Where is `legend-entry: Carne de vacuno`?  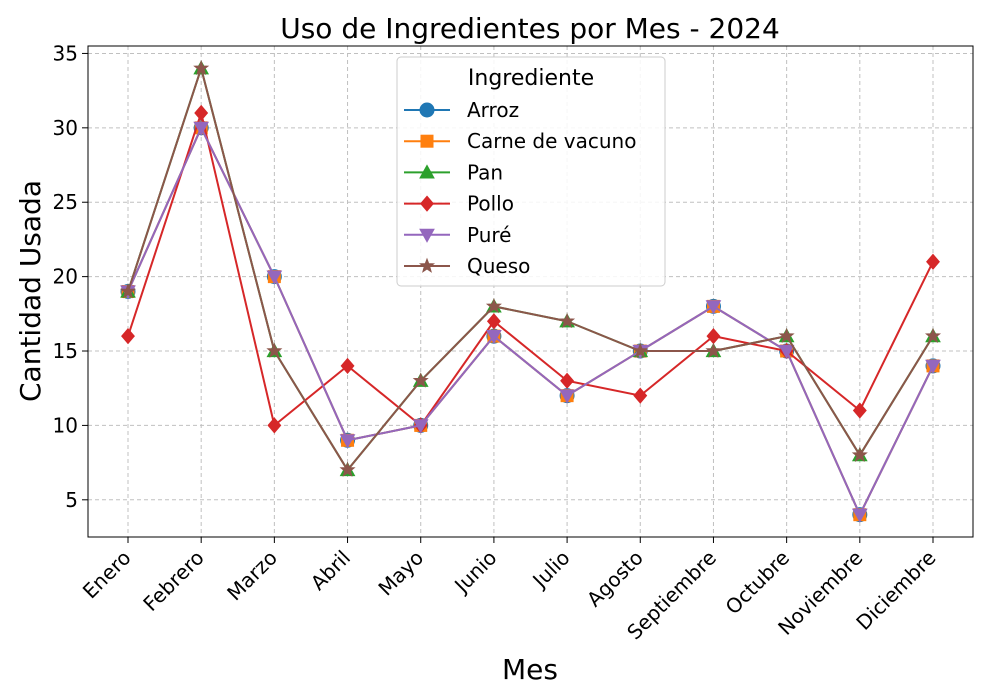
legend-entry: Carne de vacuno is located at coordinates (520, 141).